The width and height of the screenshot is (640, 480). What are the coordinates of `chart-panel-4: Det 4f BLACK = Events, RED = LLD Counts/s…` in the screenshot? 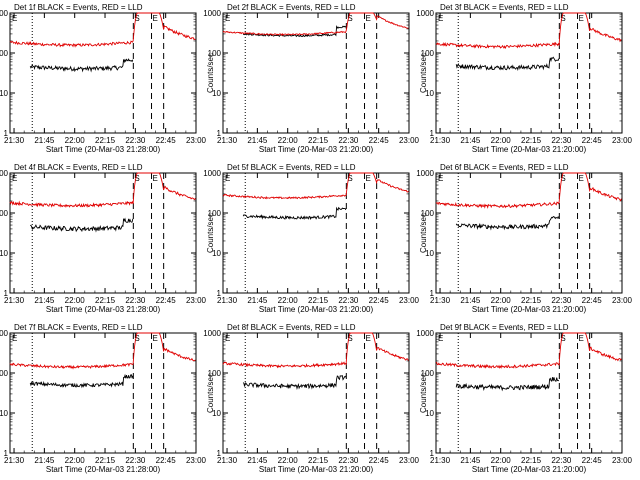 It's located at (103, 238).